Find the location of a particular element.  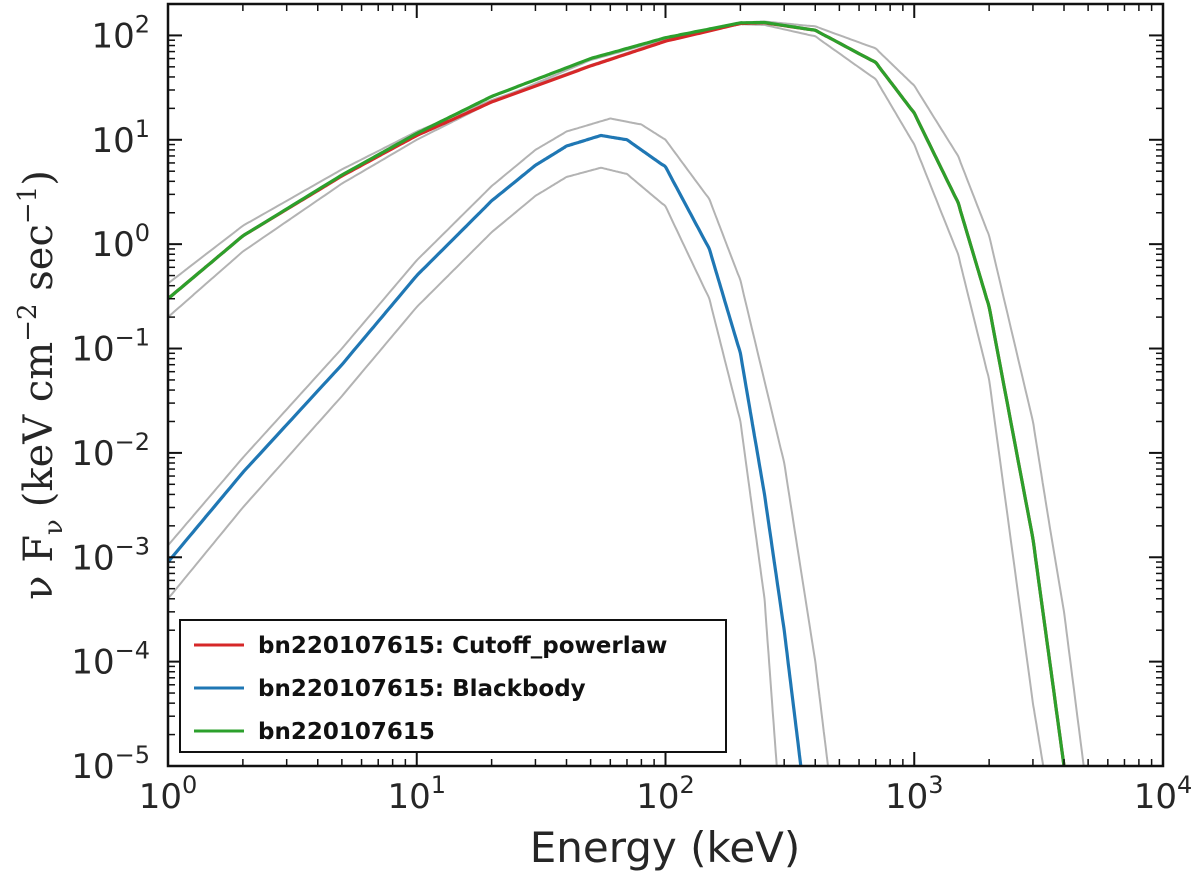

y-tick-label: 10⁻³ is located at coordinates (110, 555).